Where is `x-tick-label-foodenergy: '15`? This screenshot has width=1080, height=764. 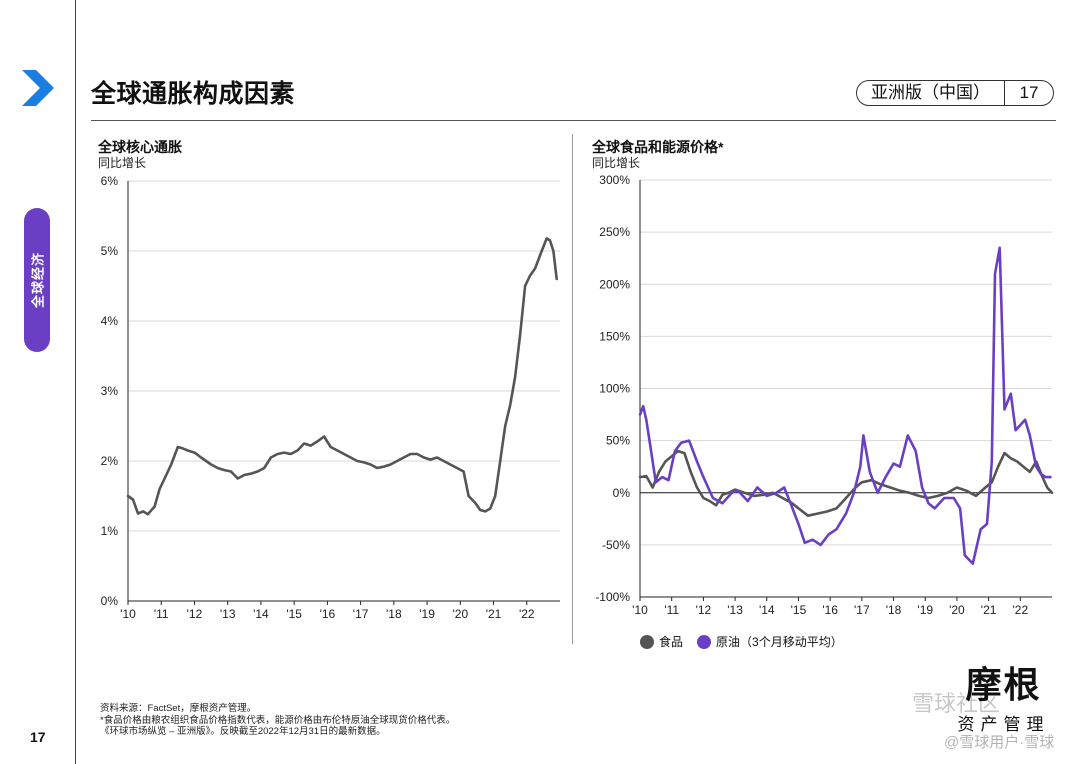 x-tick-label-foodenergy: '15 is located at coordinates (799, 610).